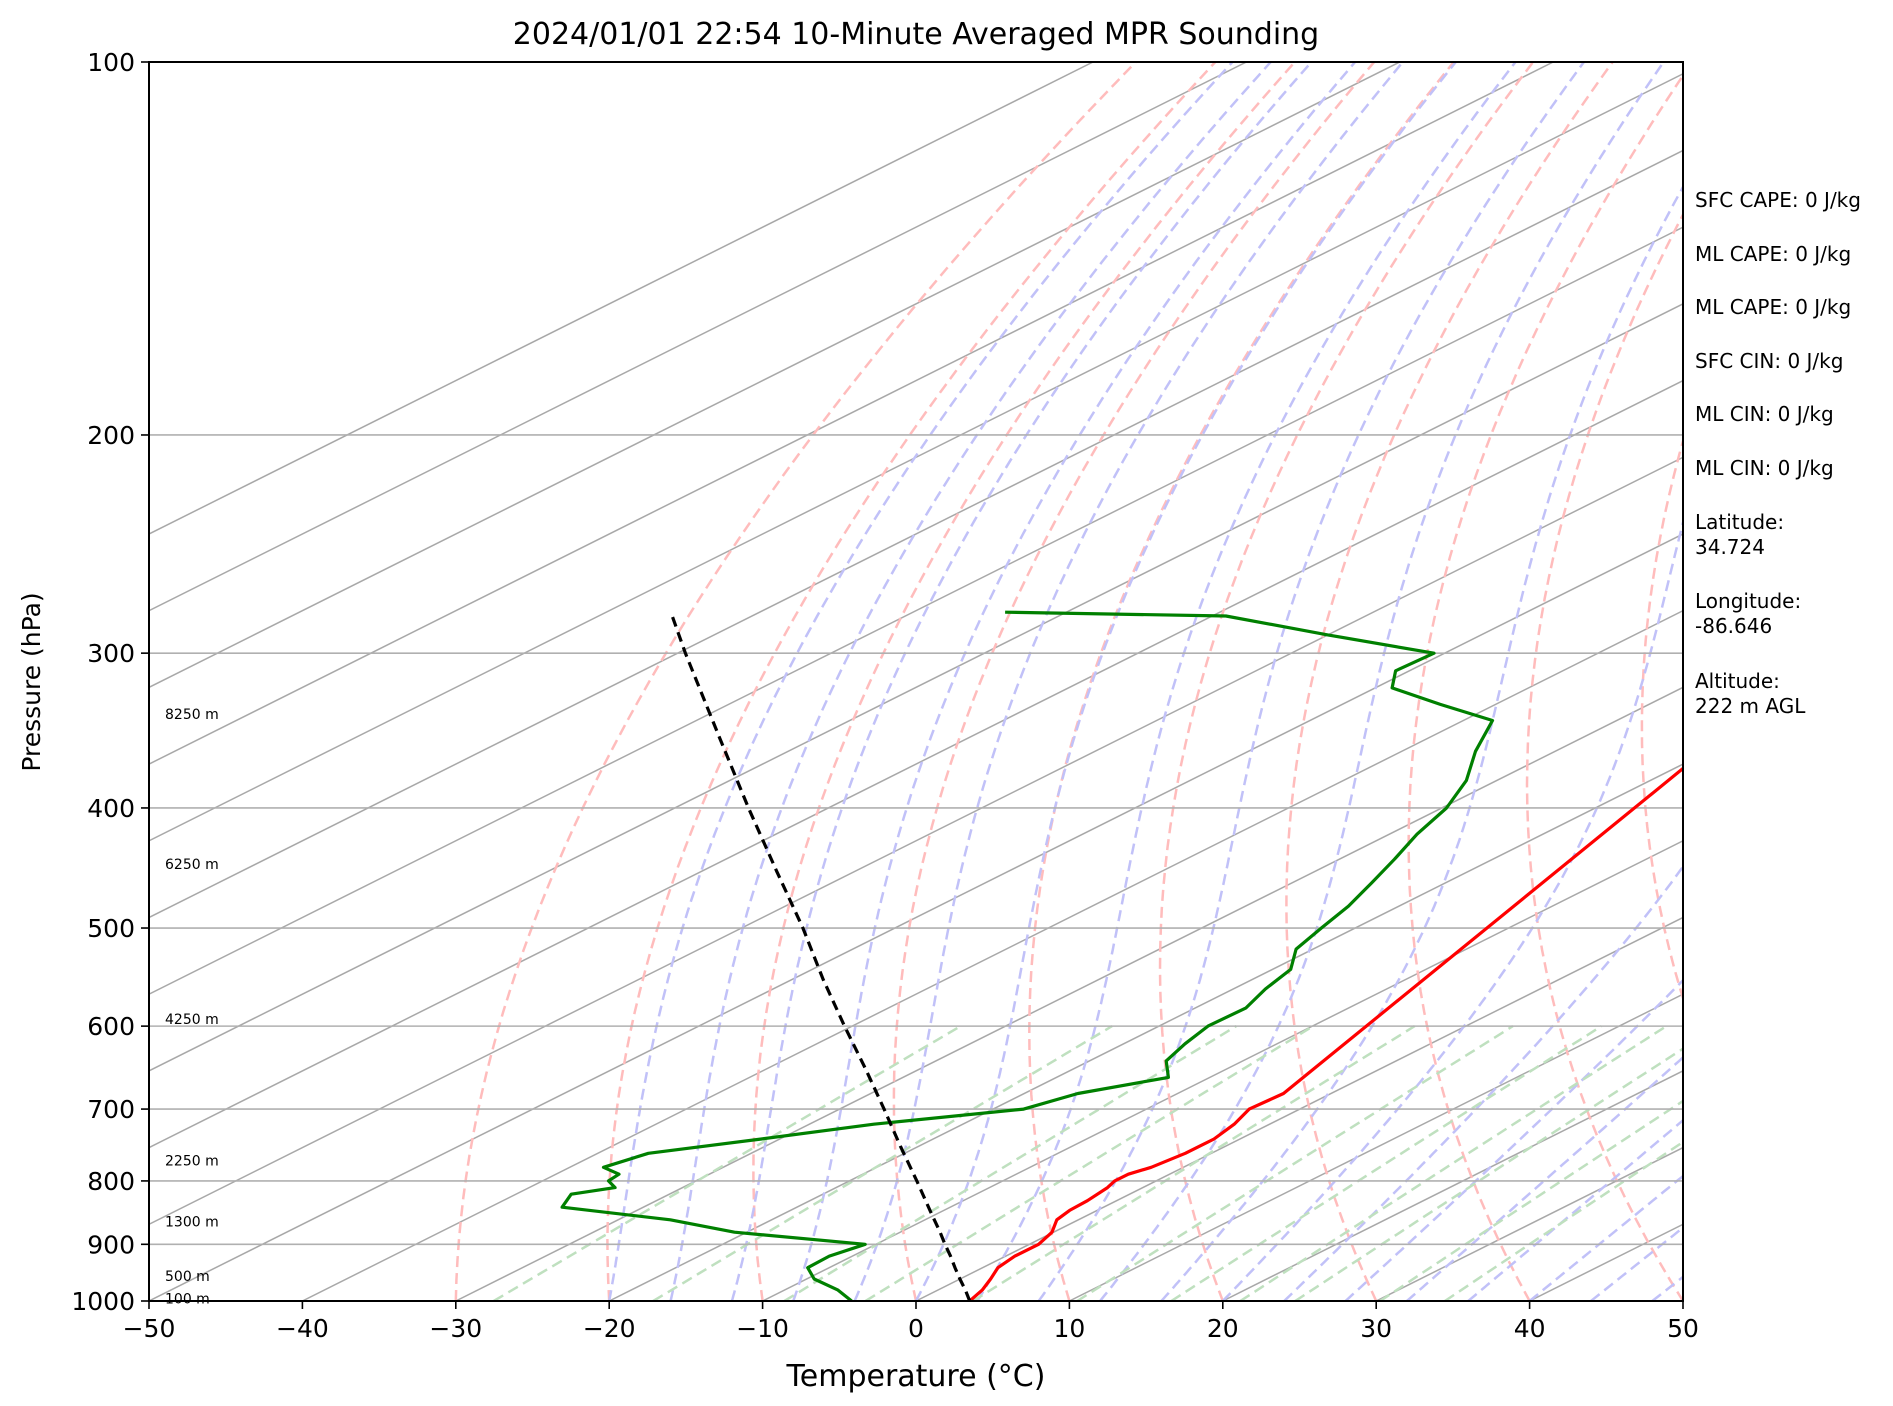 Image resolution: width=1893 pixels, height=1406 pixels. Describe the element at coordinates (111, 1244) in the screenshot. I see `y-tick-label: 900` at that location.